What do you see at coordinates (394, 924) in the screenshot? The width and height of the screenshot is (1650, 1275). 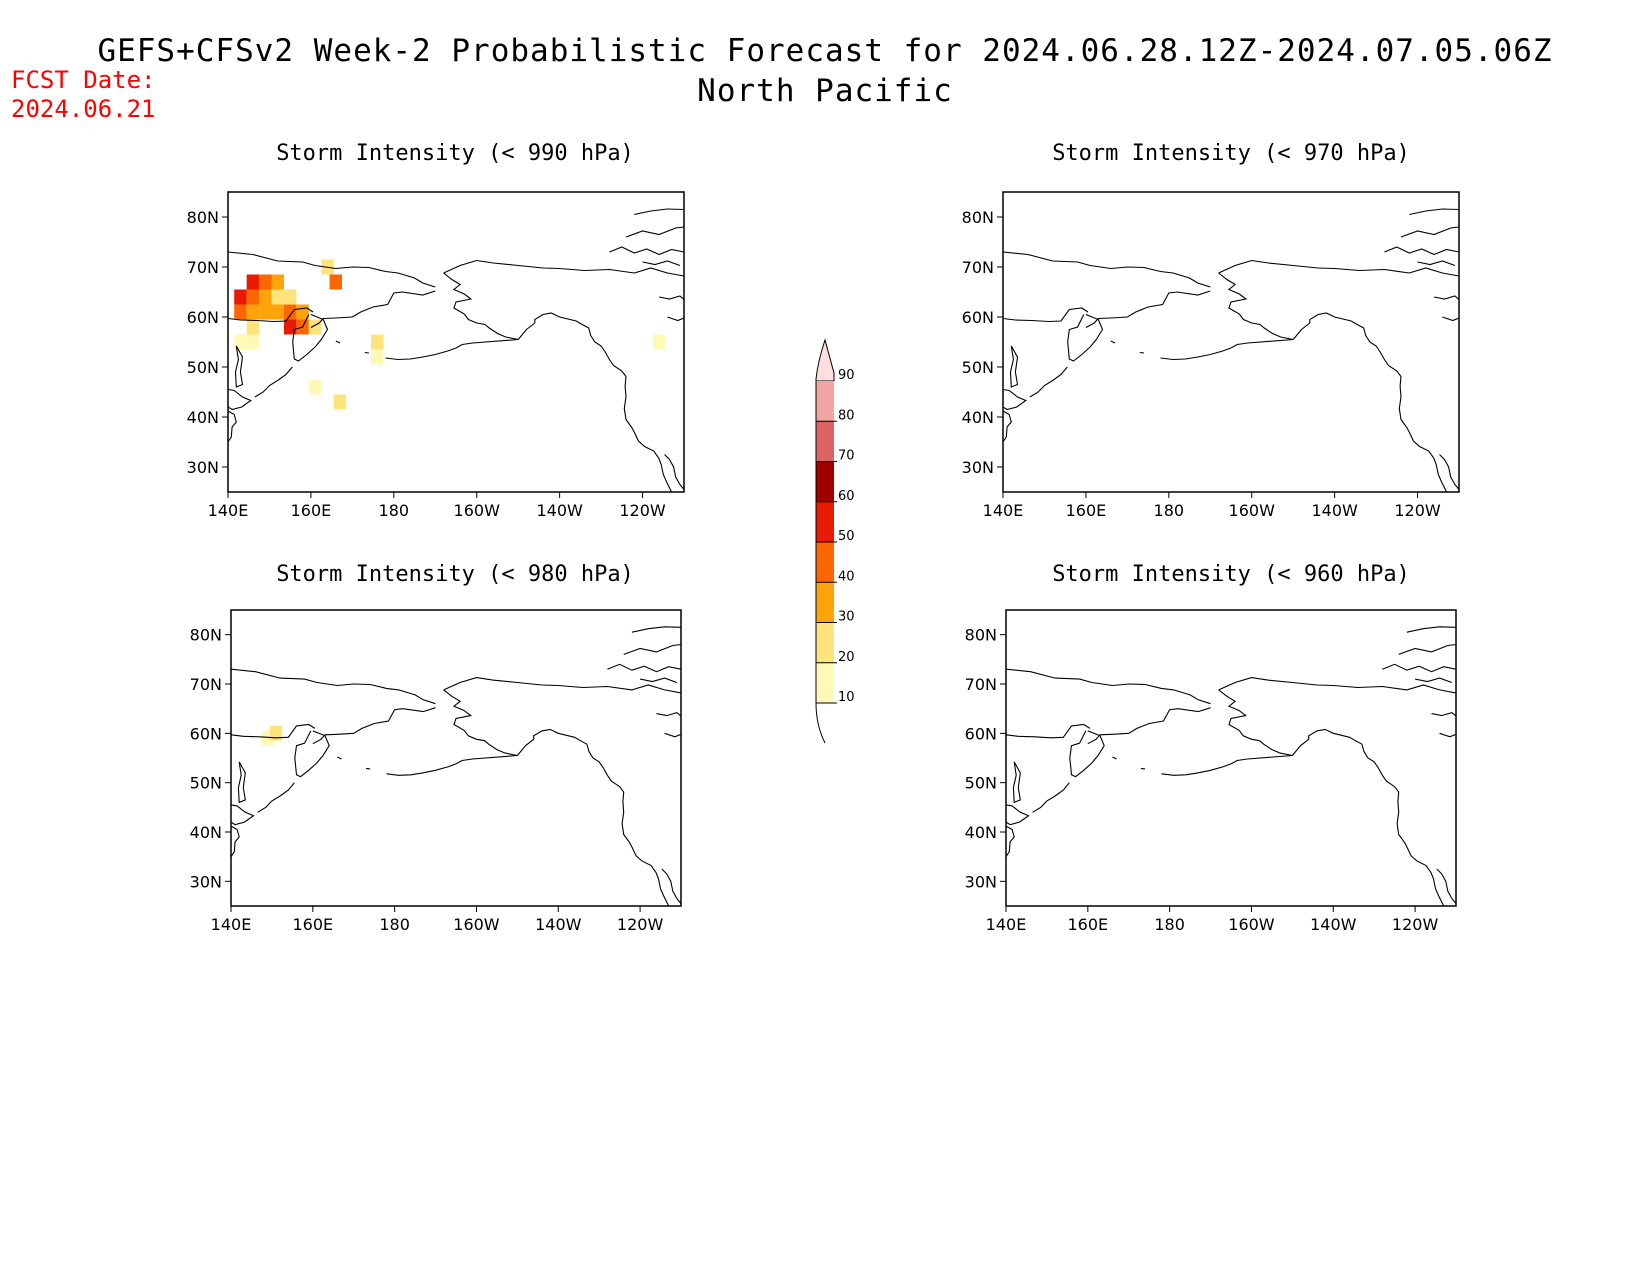 I see `lon-tick-label: 180` at bounding box center [394, 924].